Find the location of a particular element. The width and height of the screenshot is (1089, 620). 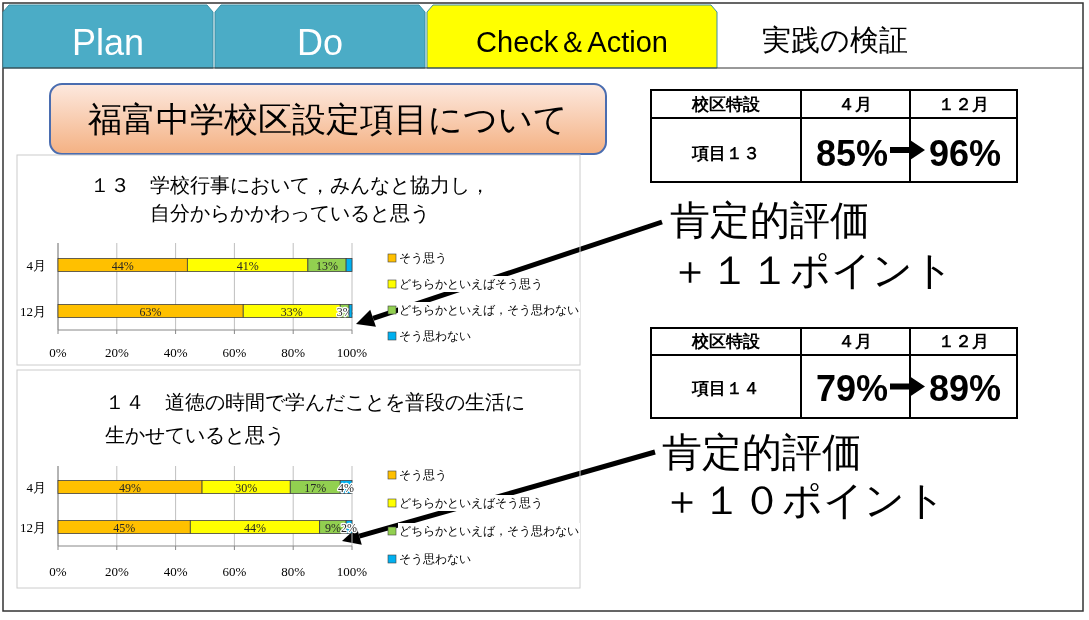

text: 89% is located at coordinates (965, 388).